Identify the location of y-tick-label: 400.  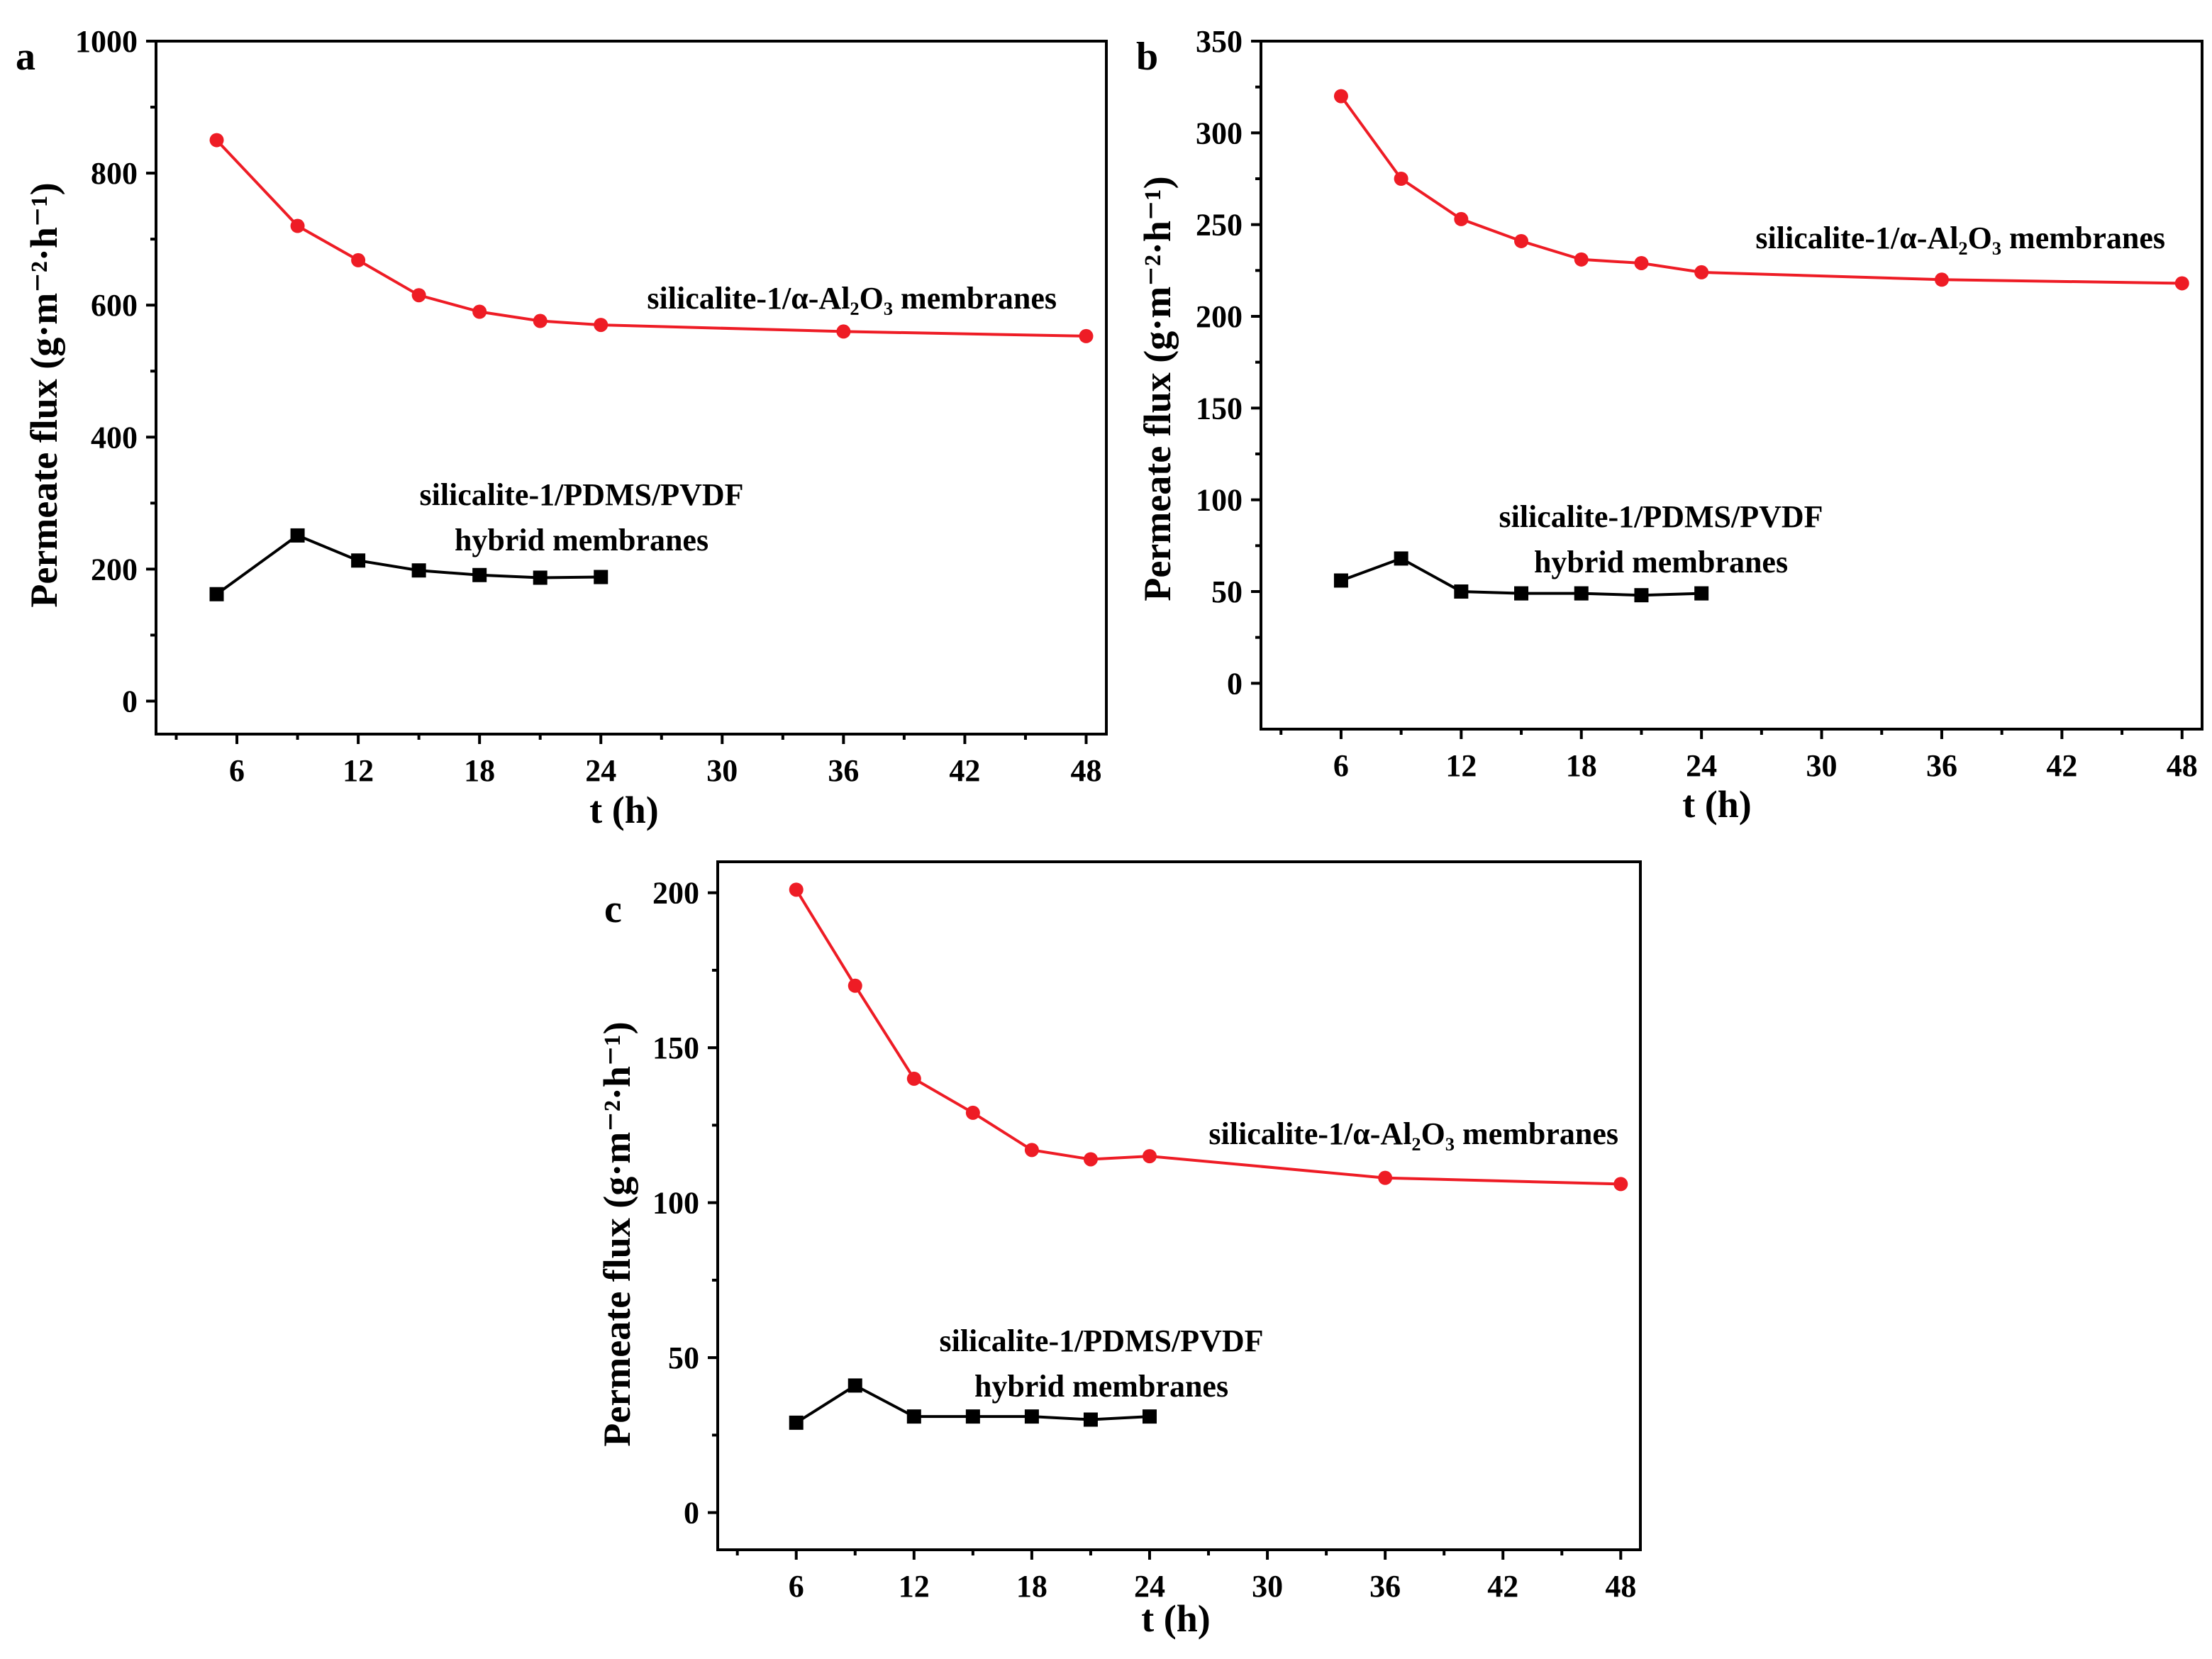
(114, 437).